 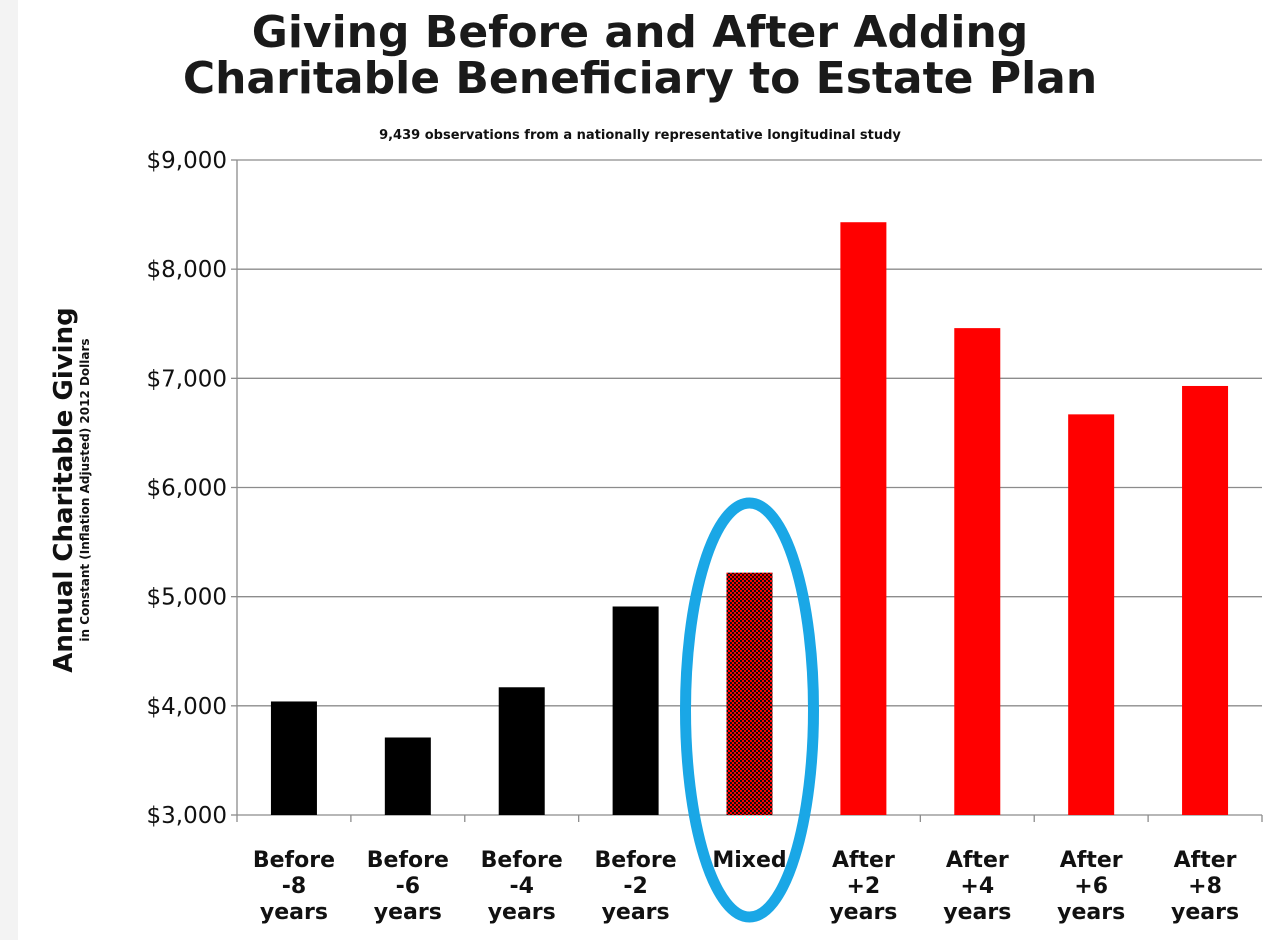 I want to click on y-tick-label: $6,000, so click(x=187, y=489).